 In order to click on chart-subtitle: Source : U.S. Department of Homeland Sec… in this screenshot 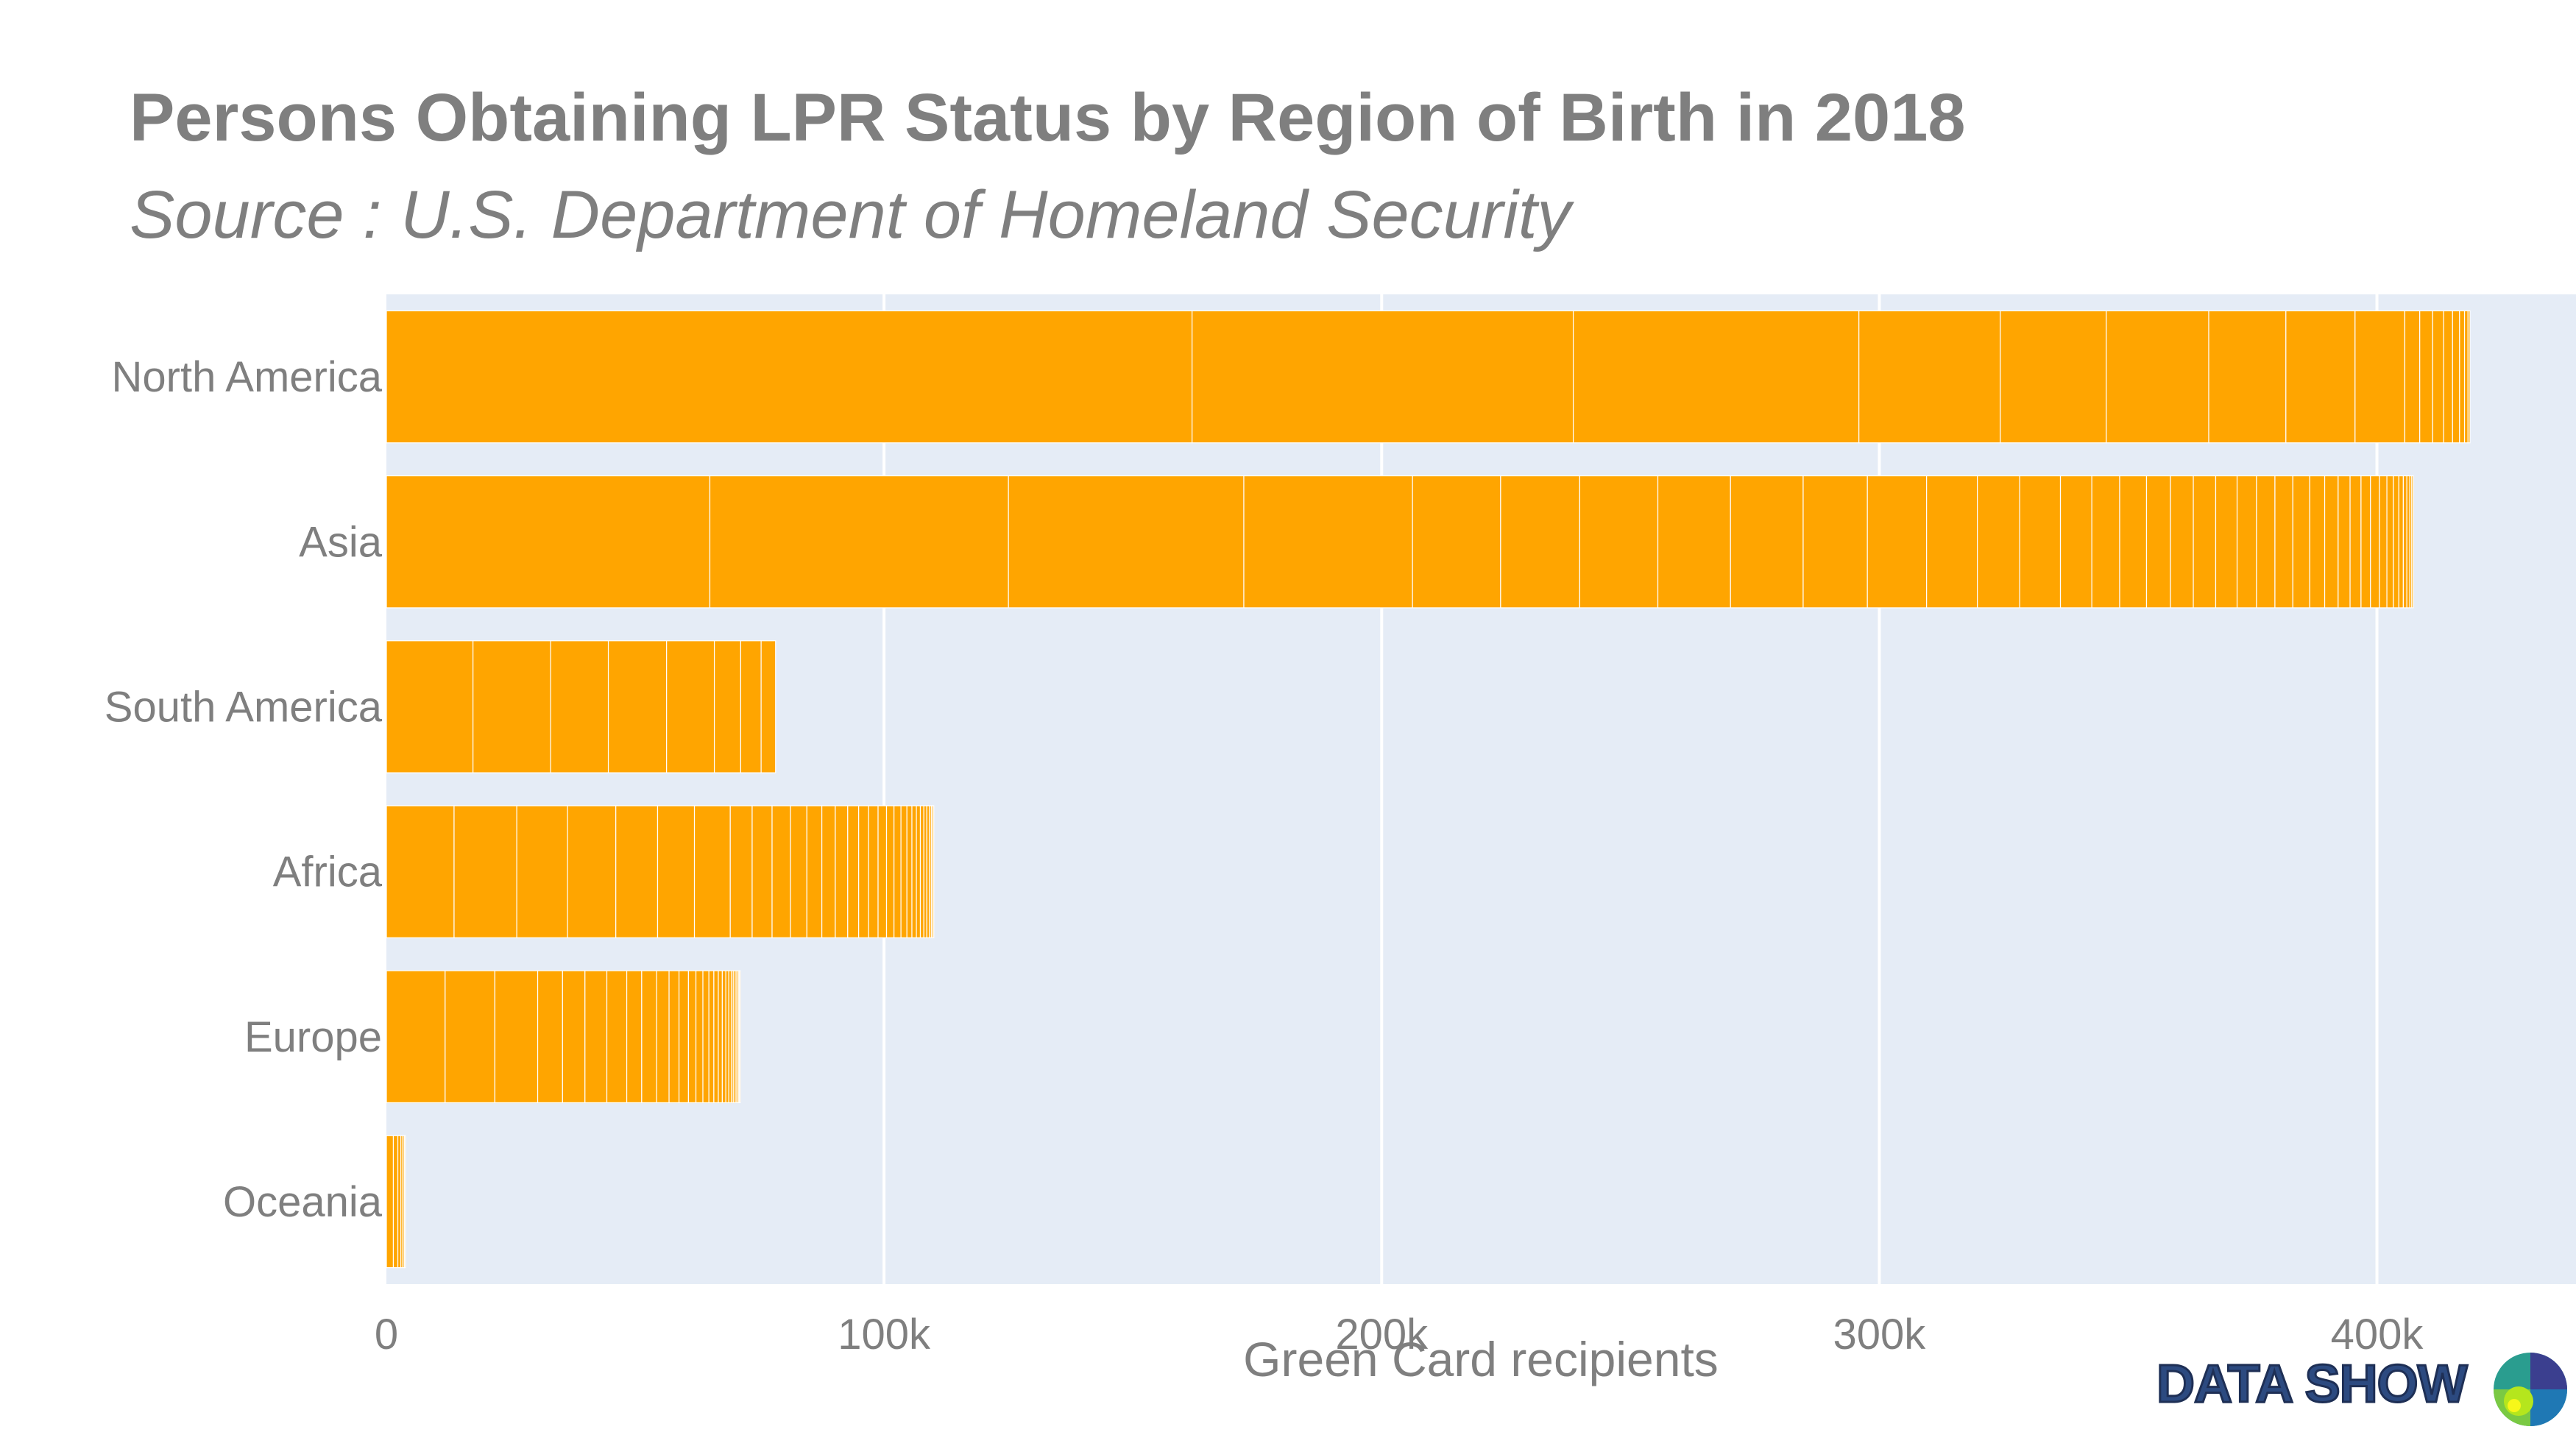, I will do `click(850, 214)`.